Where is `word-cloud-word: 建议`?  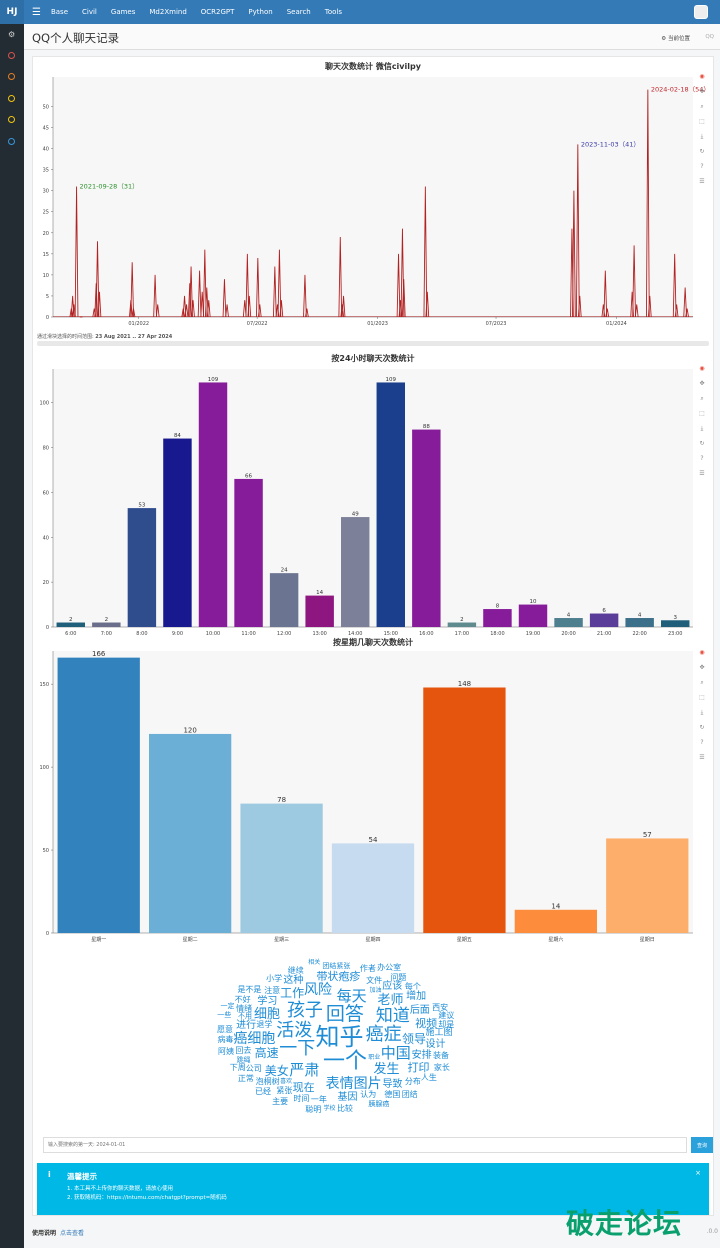 word-cloud-word: 建议 is located at coordinates (446, 1016).